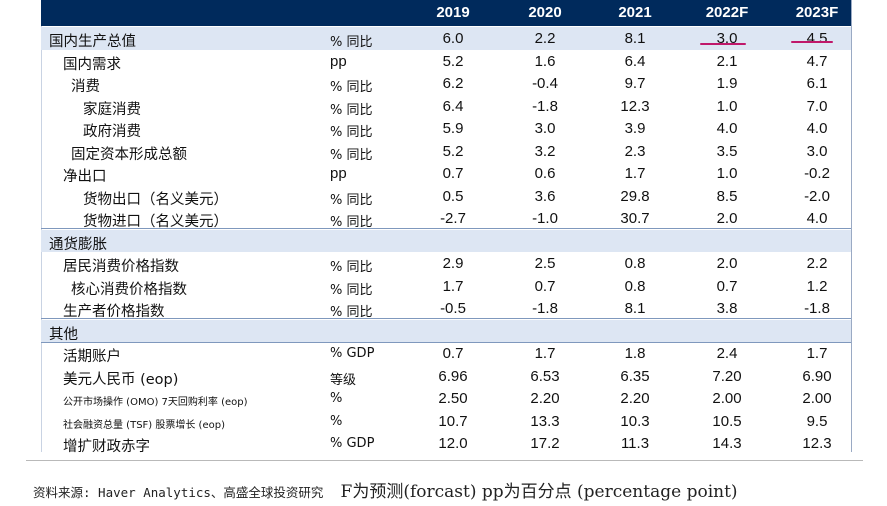  I want to click on value-cell: 6.0, so click(453, 38).